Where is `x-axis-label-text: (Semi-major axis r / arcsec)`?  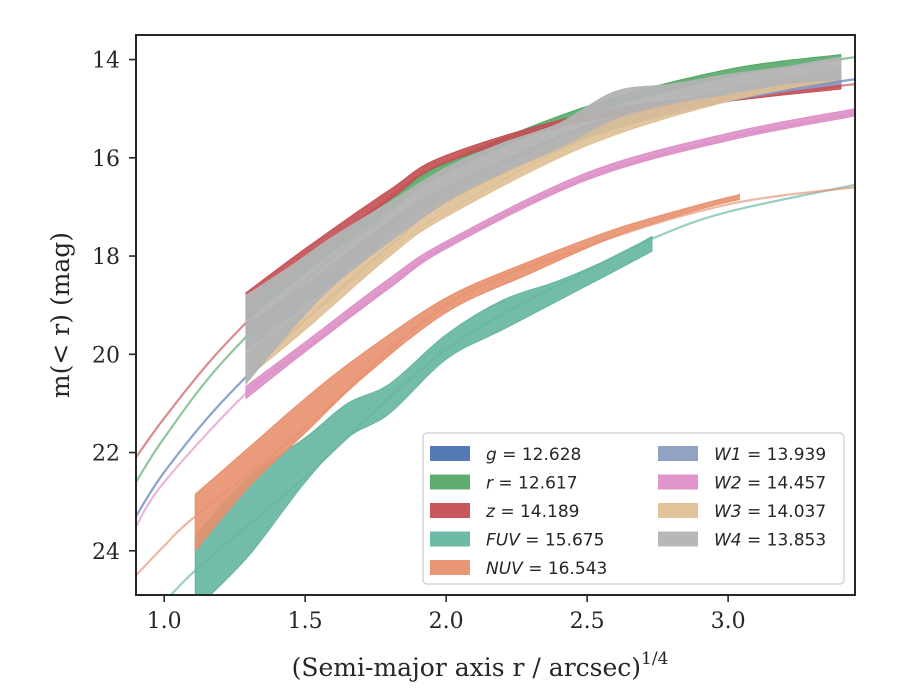
x-axis-label-text: (Semi-major axis r / arcsec) is located at coordinates (466, 667).